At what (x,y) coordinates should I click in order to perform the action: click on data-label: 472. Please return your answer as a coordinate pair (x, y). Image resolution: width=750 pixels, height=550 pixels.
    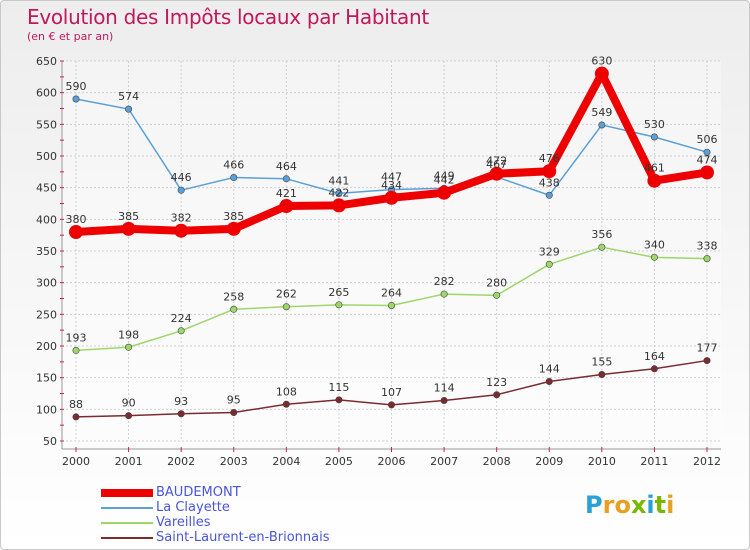
    Looking at the image, I should click on (496, 161).